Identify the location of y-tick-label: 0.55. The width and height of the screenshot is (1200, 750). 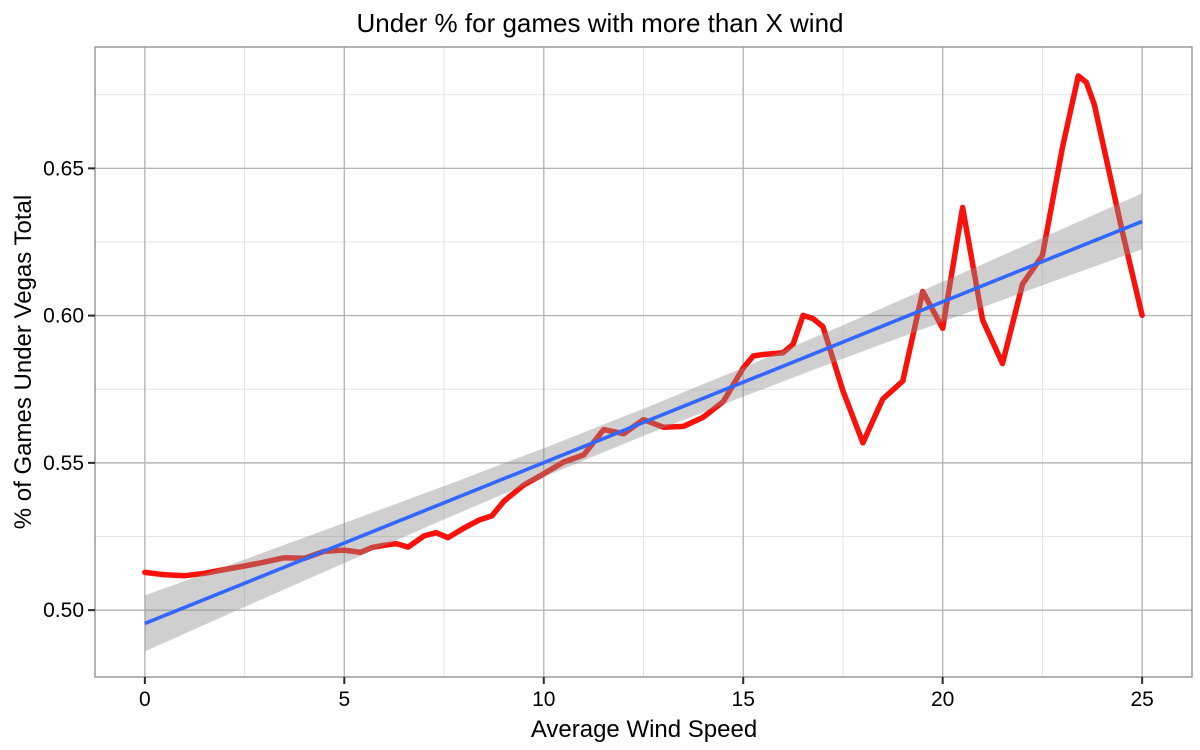
(63, 463).